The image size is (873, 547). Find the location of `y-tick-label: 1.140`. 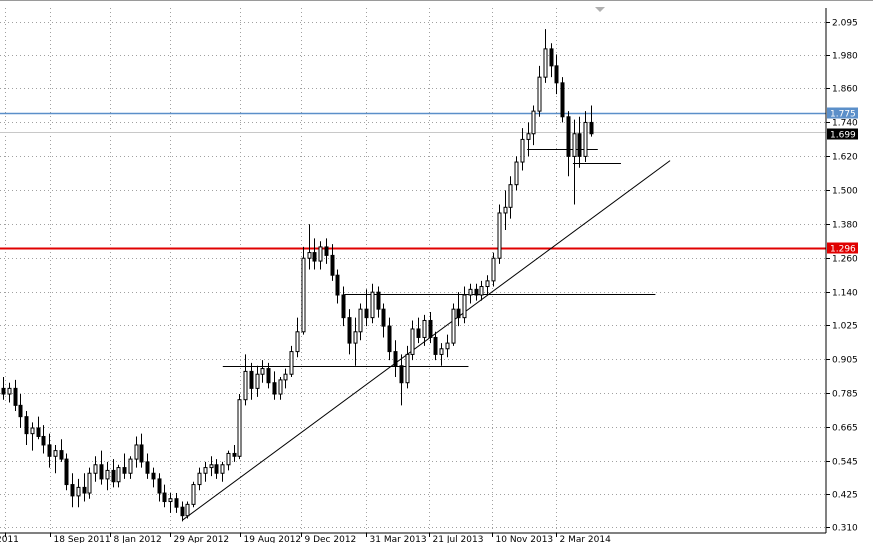

y-tick-label: 1.140 is located at coordinates (845, 294).